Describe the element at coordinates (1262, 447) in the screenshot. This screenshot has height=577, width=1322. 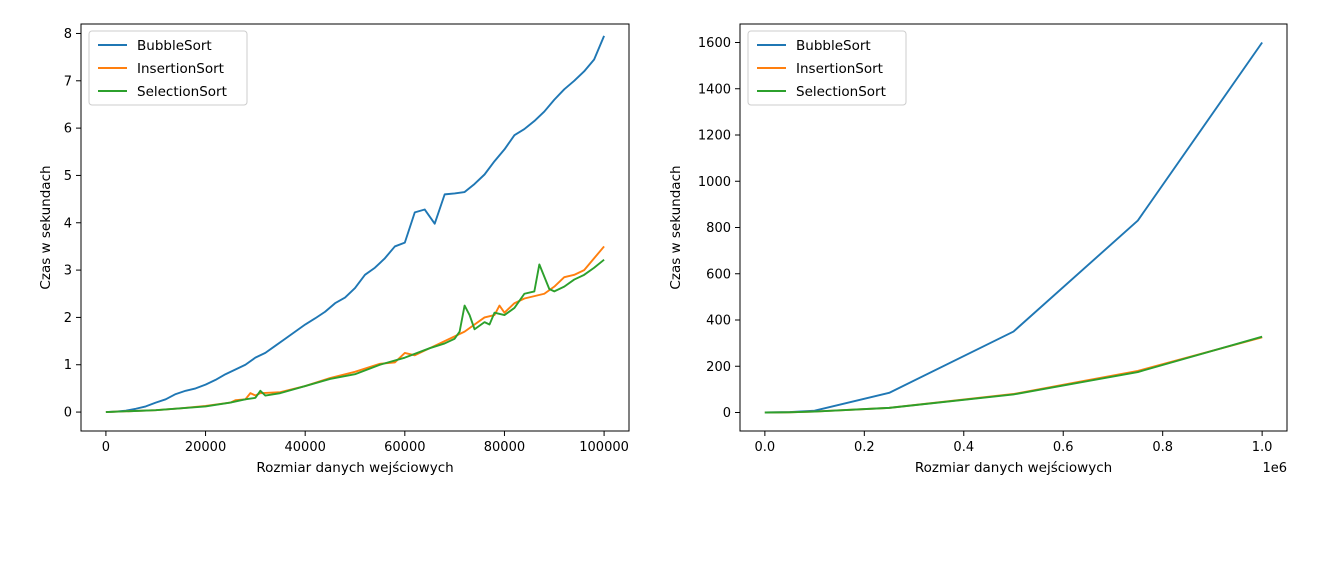
I see `x-tick-label: 1.0` at that location.